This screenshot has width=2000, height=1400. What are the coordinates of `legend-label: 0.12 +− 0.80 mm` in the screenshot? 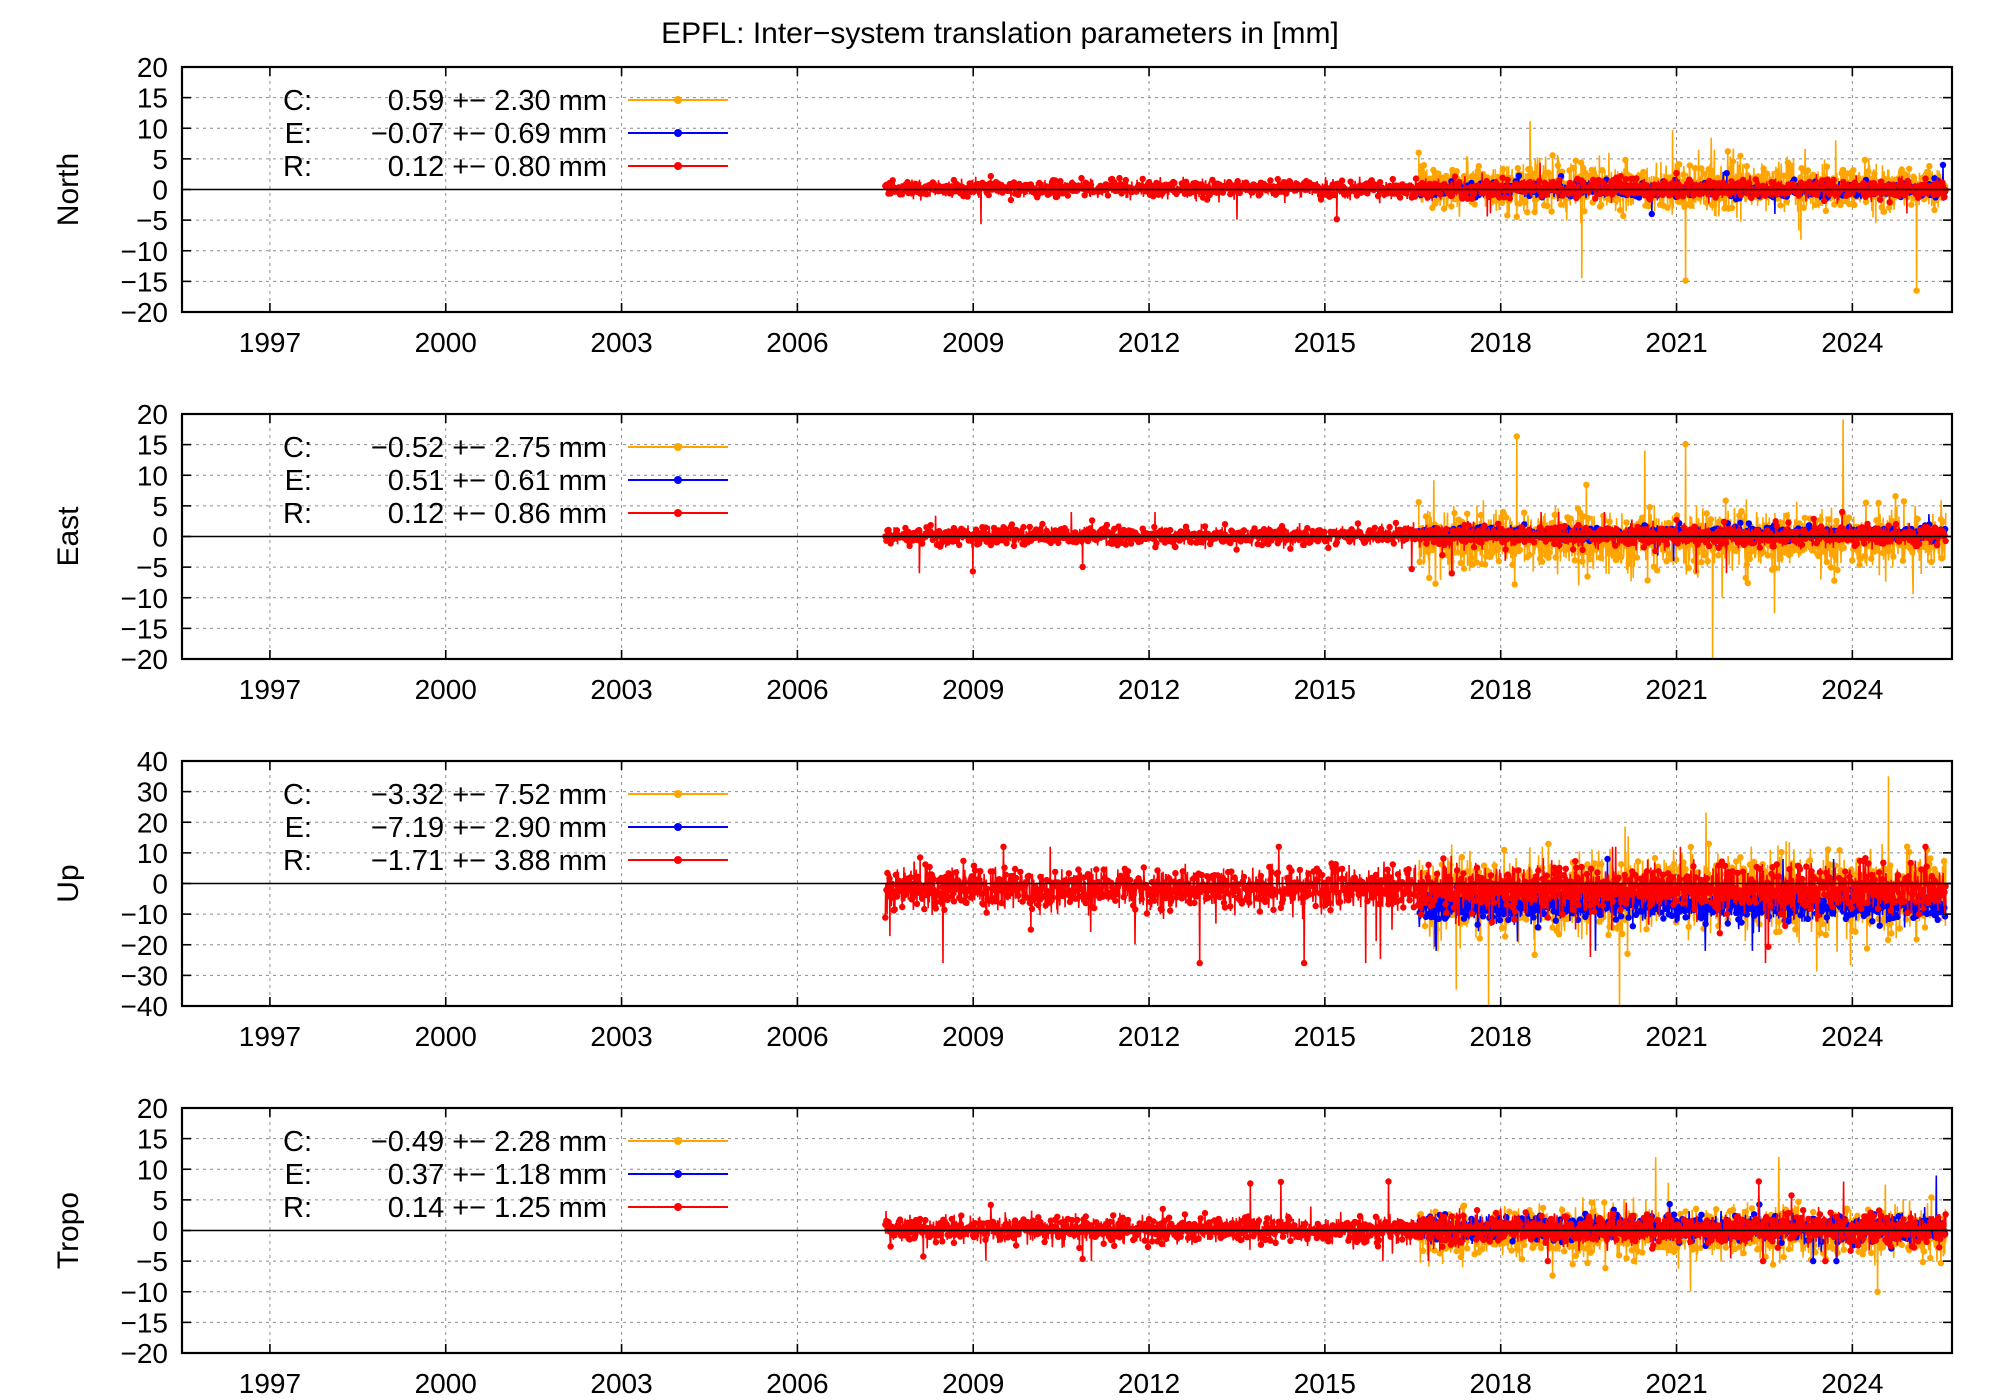 It's located at (497, 167).